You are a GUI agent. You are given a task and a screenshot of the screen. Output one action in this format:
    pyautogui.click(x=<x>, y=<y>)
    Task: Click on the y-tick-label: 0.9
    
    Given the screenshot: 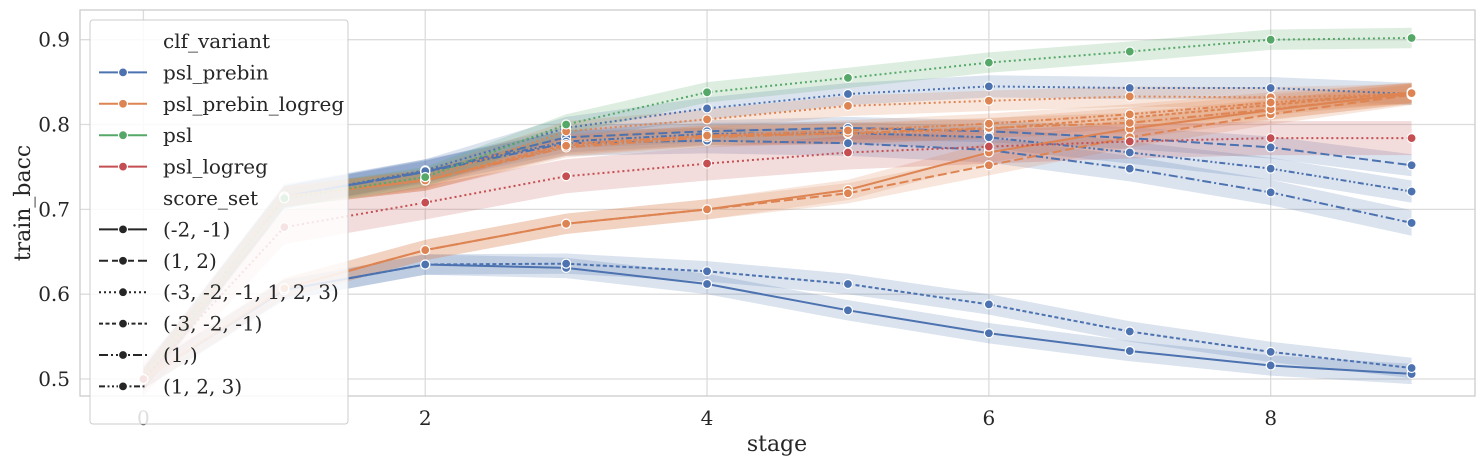 What is the action you would take?
    pyautogui.click(x=54, y=40)
    